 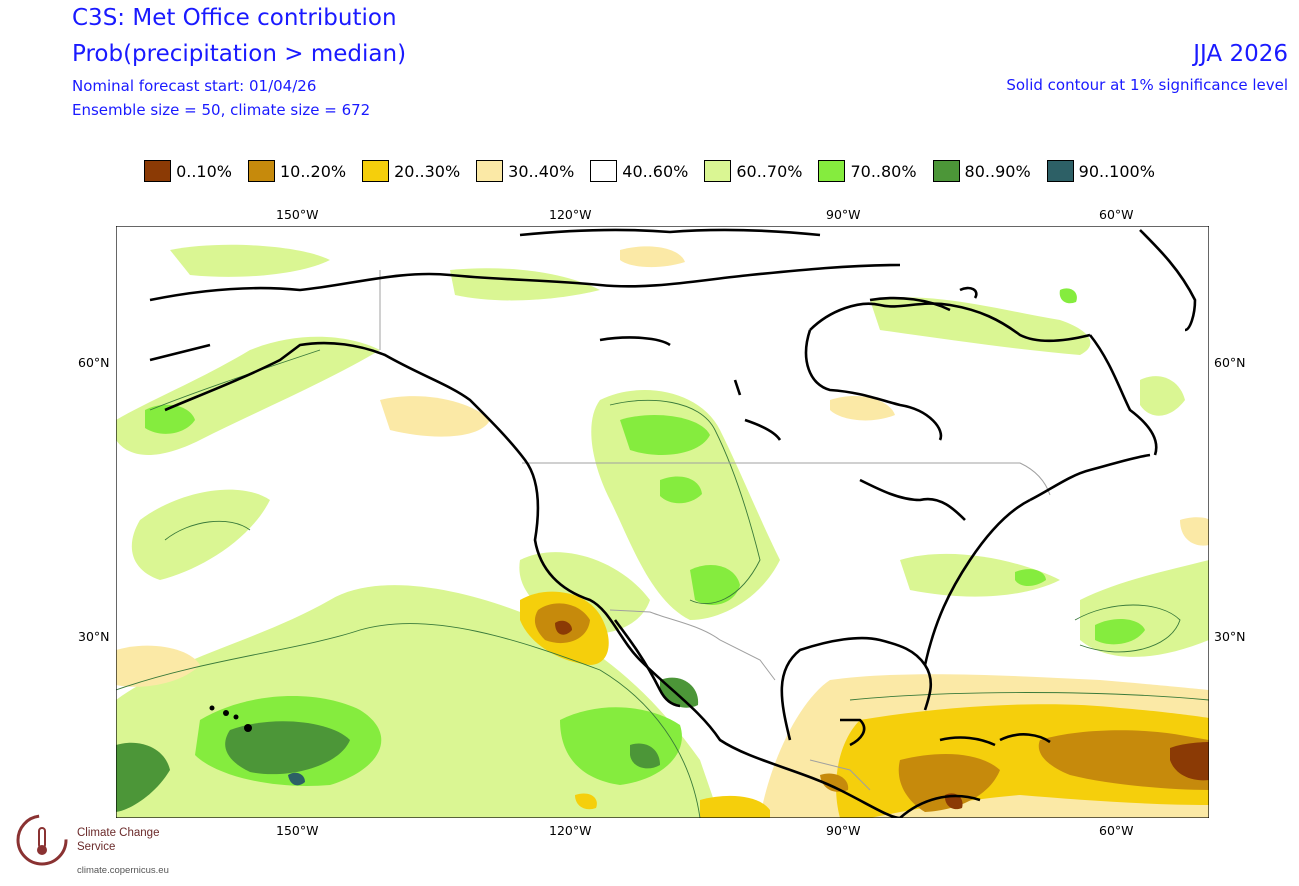 What do you see at coordinates (843, 830) in the screenshot?
I see `lon-tick-bottom-90w: 90°W` at bounding box center [843, 830].